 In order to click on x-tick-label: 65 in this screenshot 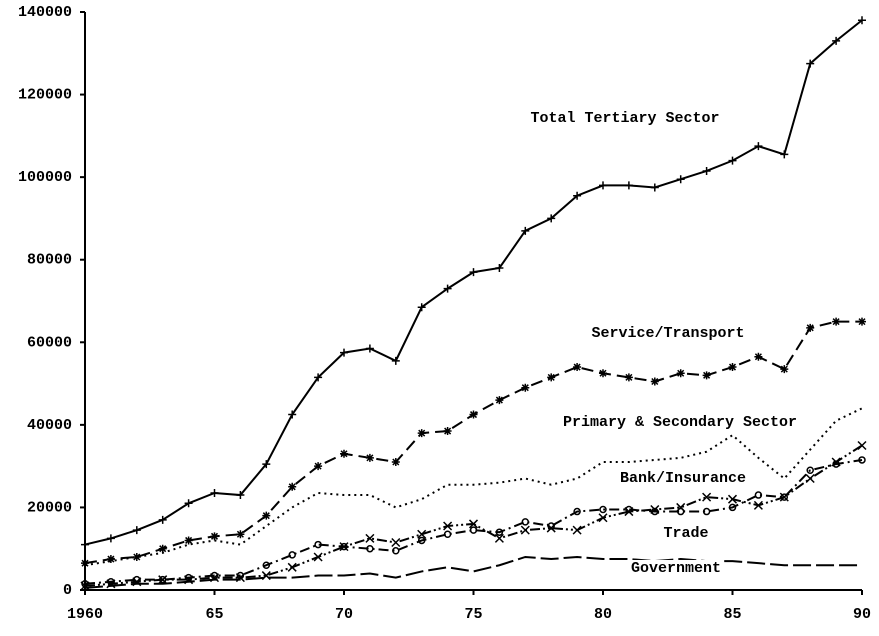, I will do `click(214, 614)`.